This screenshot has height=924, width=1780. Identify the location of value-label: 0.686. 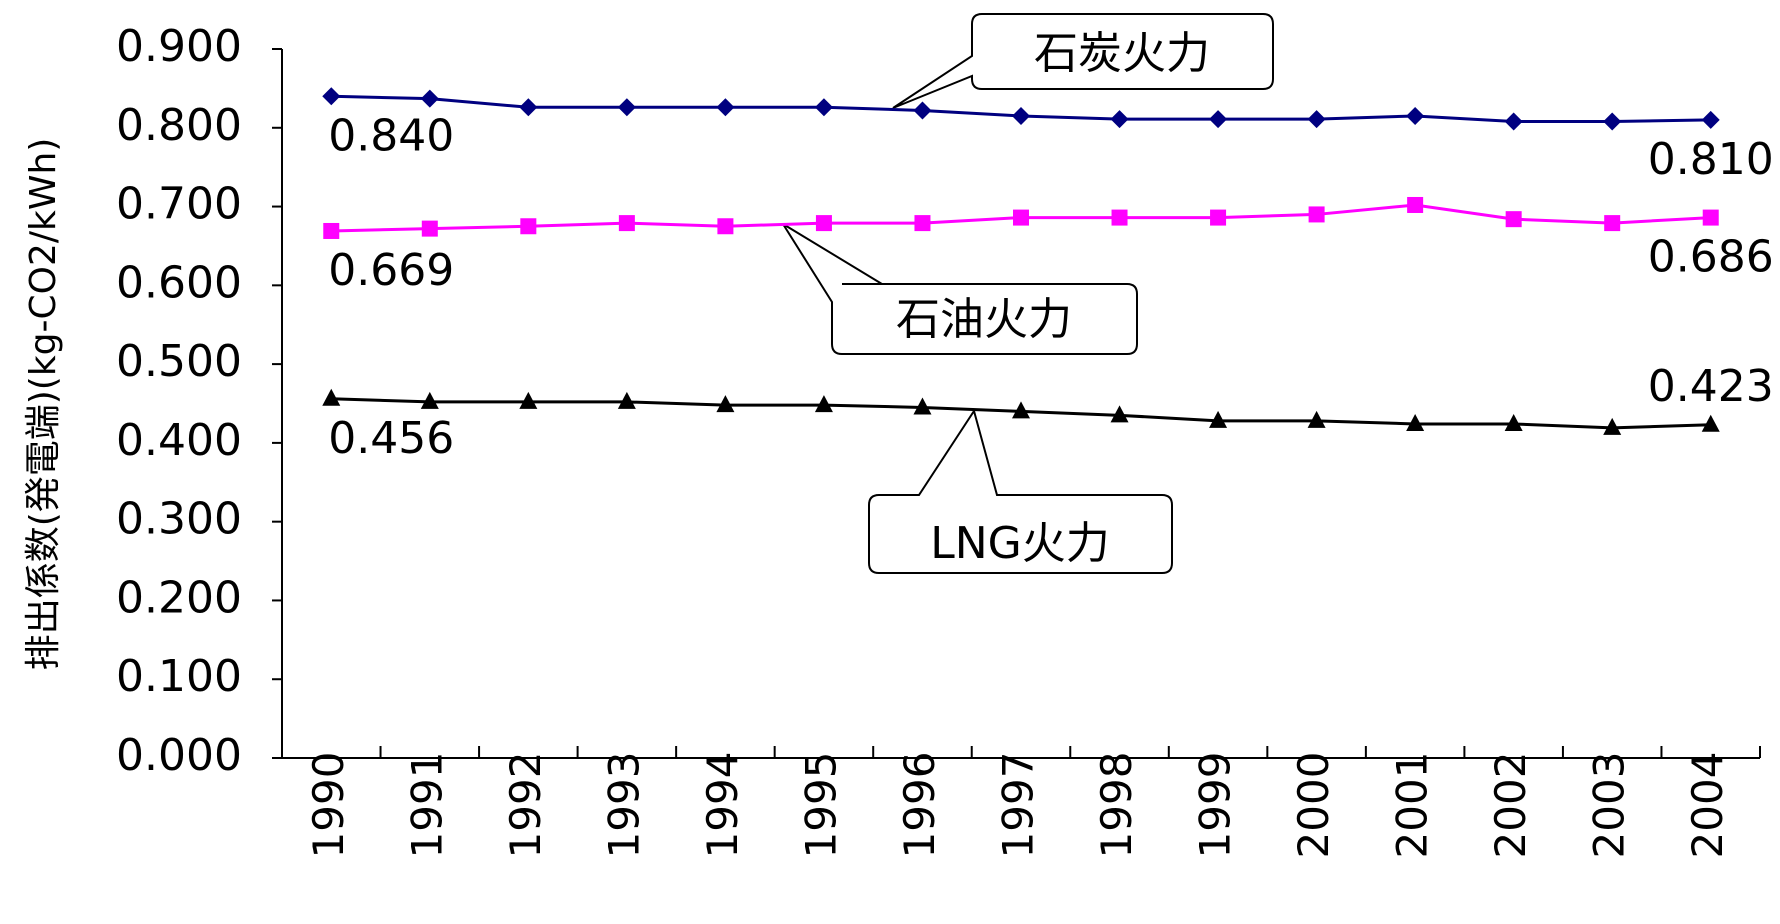
(1711, 257).